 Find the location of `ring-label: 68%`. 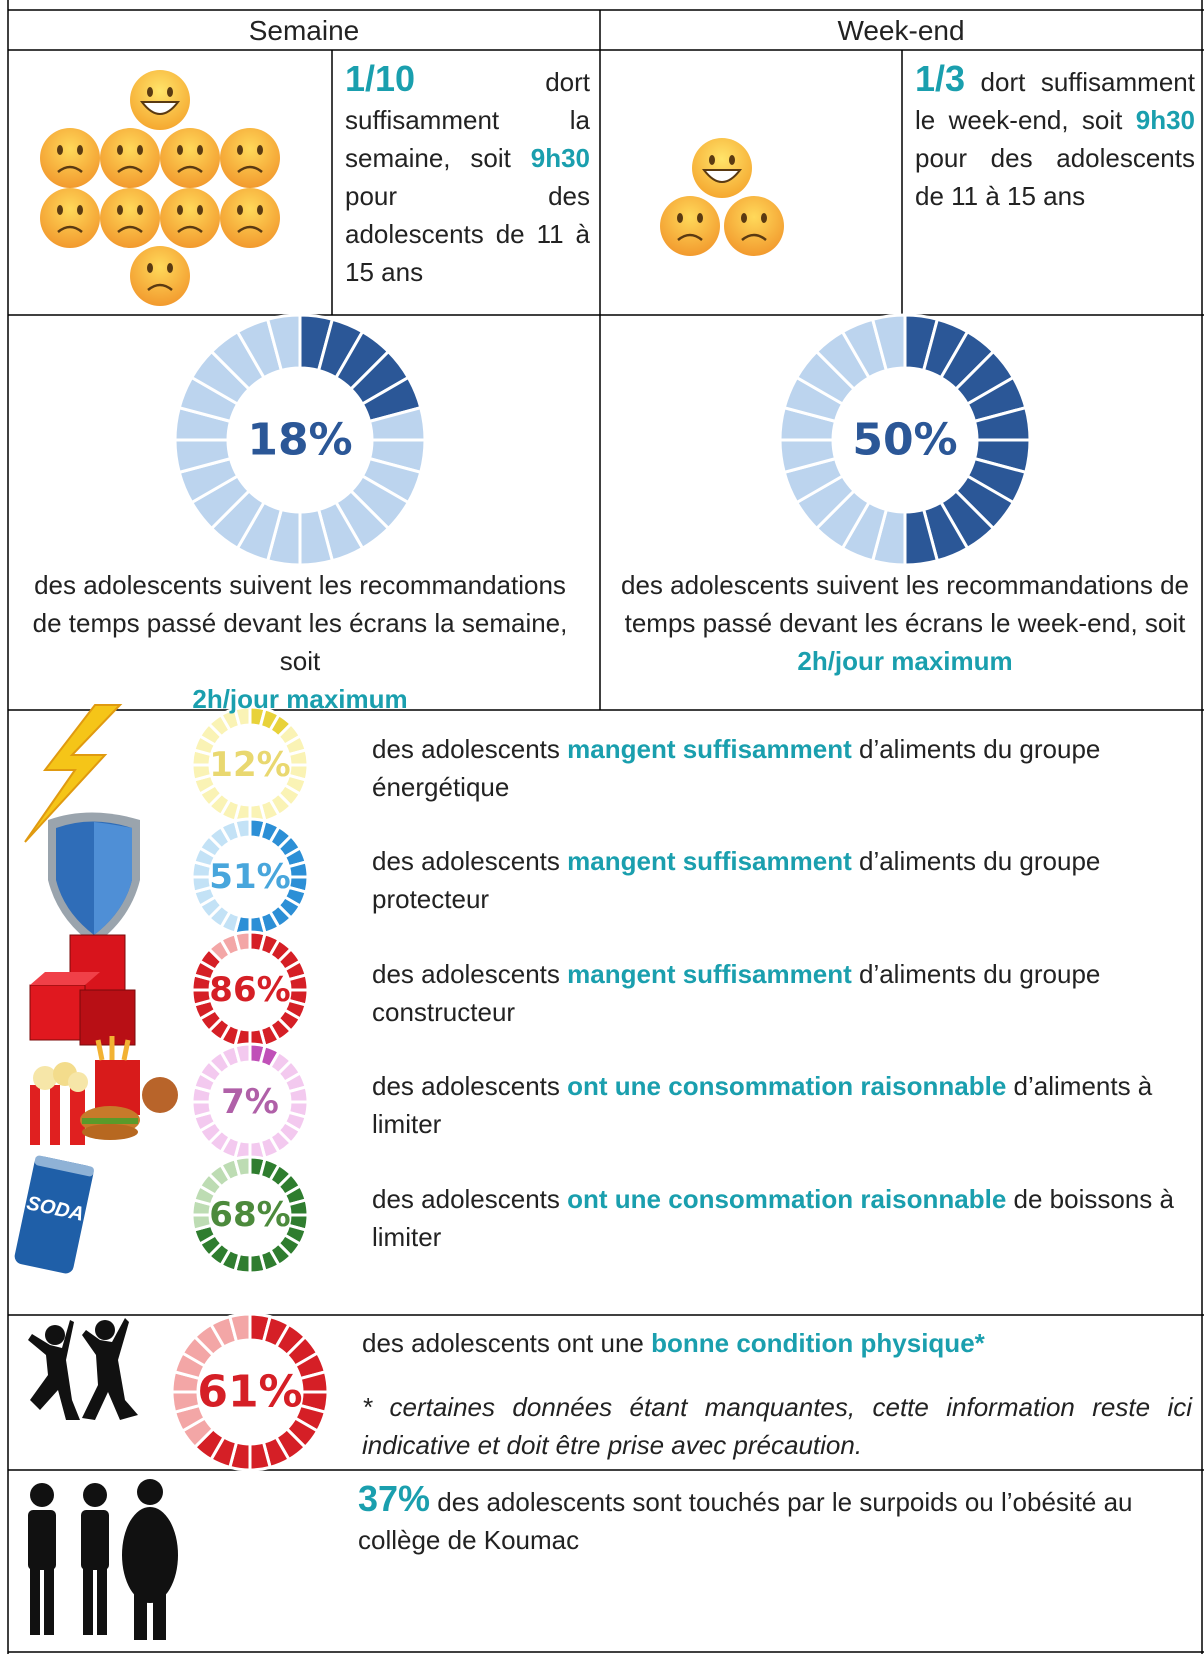

ring-label: 68% is located at coordinates (249, 1215).